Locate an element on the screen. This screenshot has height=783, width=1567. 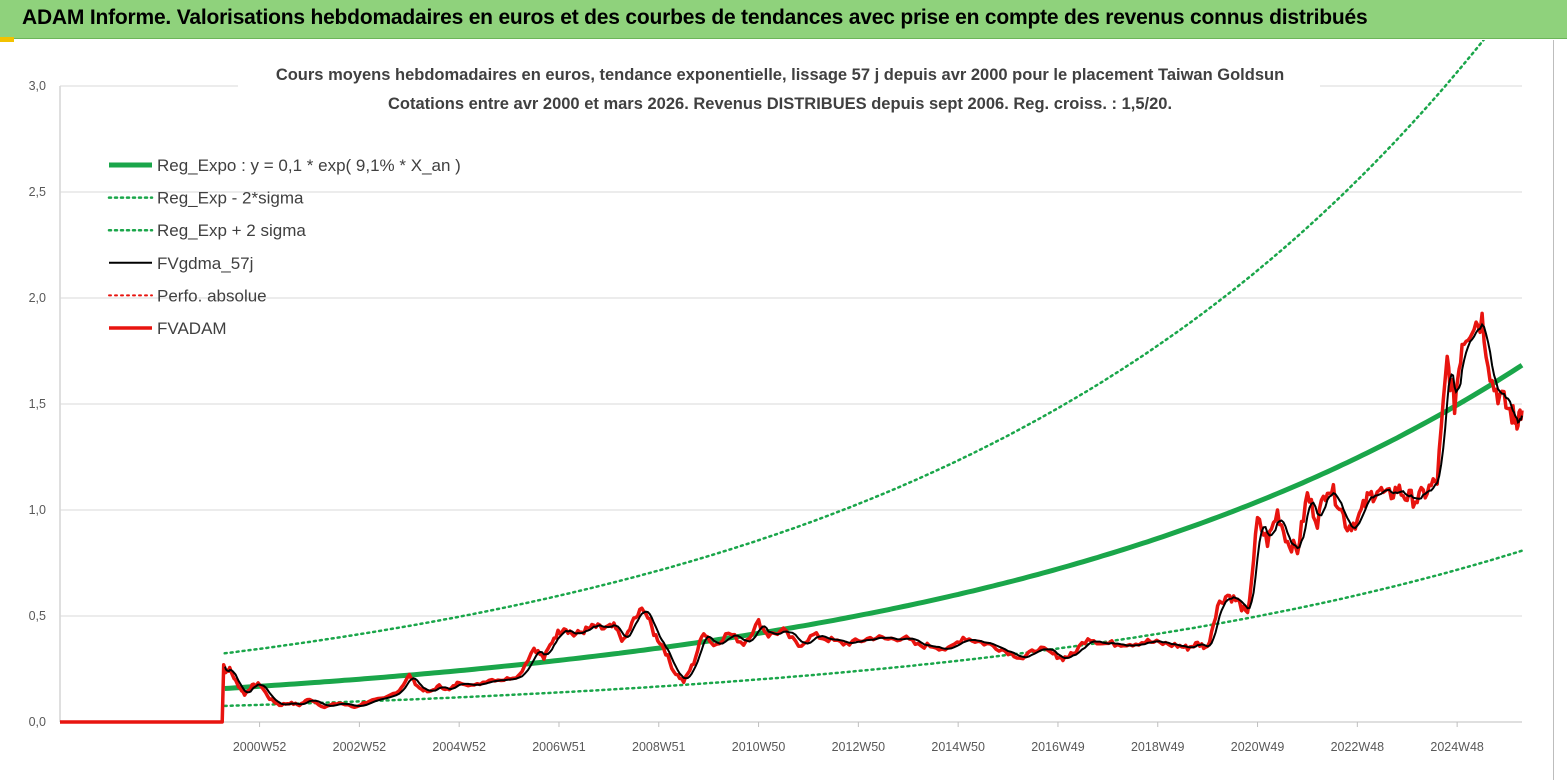
y-tick-label: 0,5 is located at coordinates (37, 616).